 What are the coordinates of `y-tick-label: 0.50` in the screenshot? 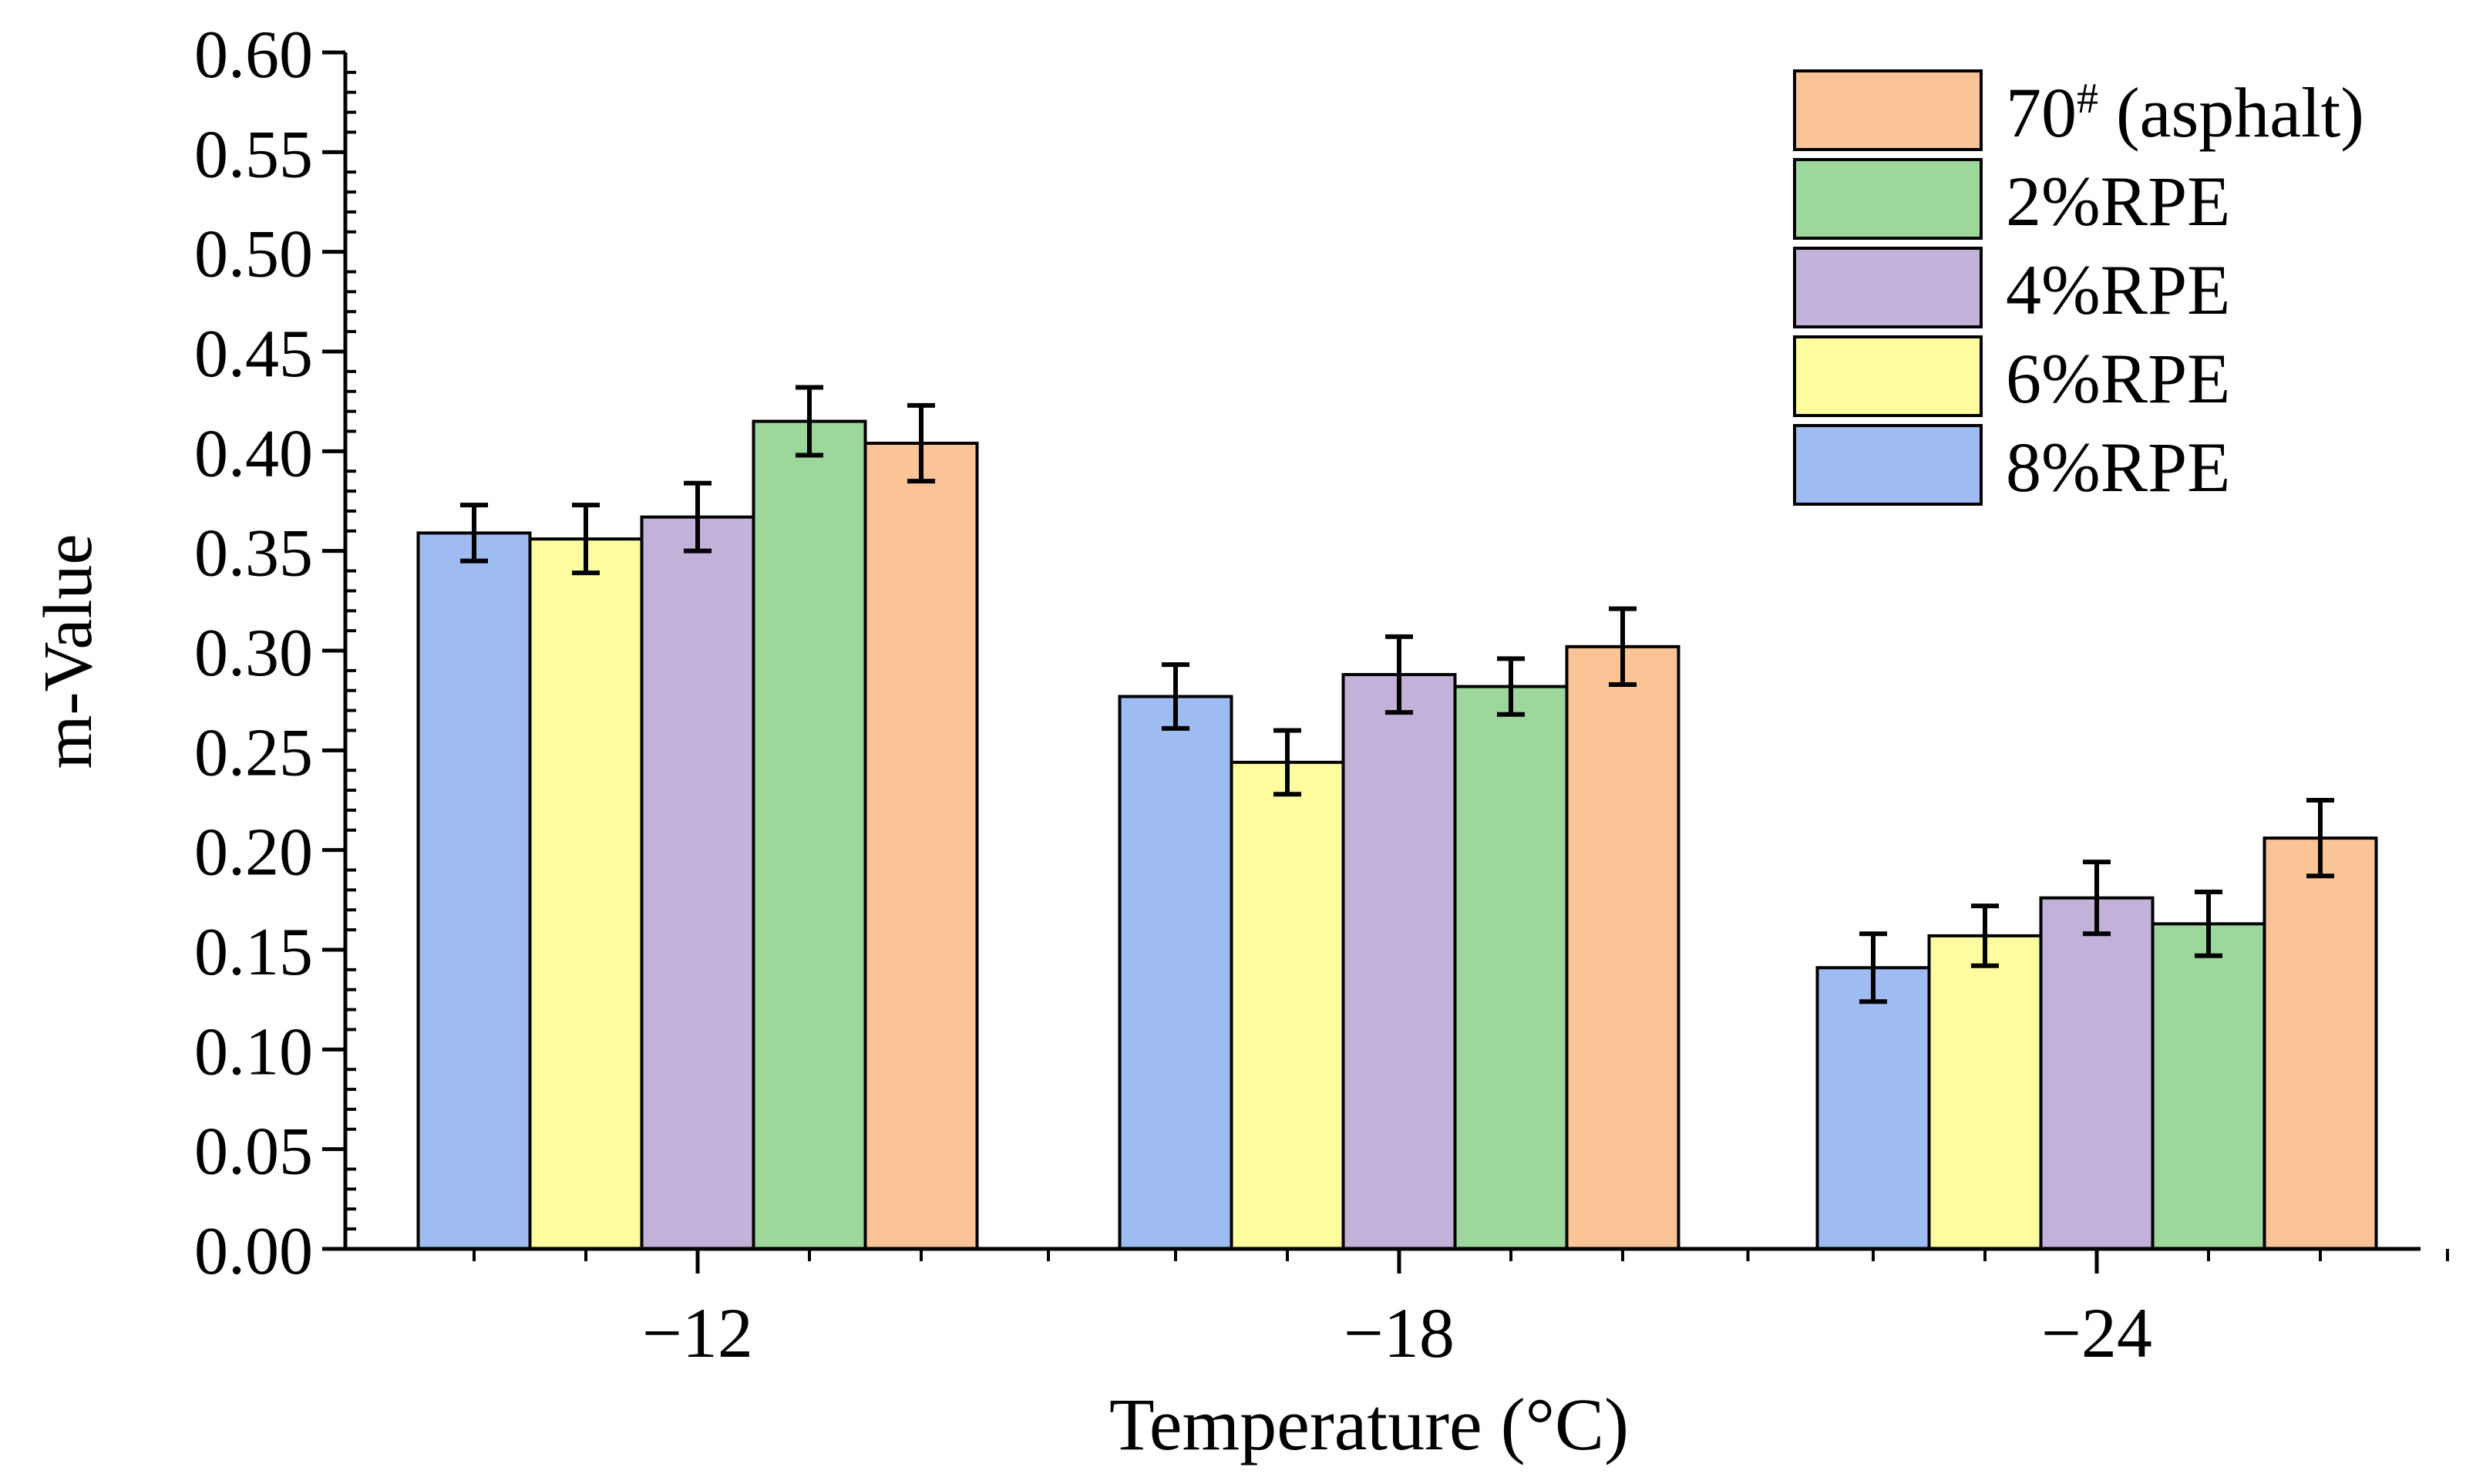 It's located at (253, 254).